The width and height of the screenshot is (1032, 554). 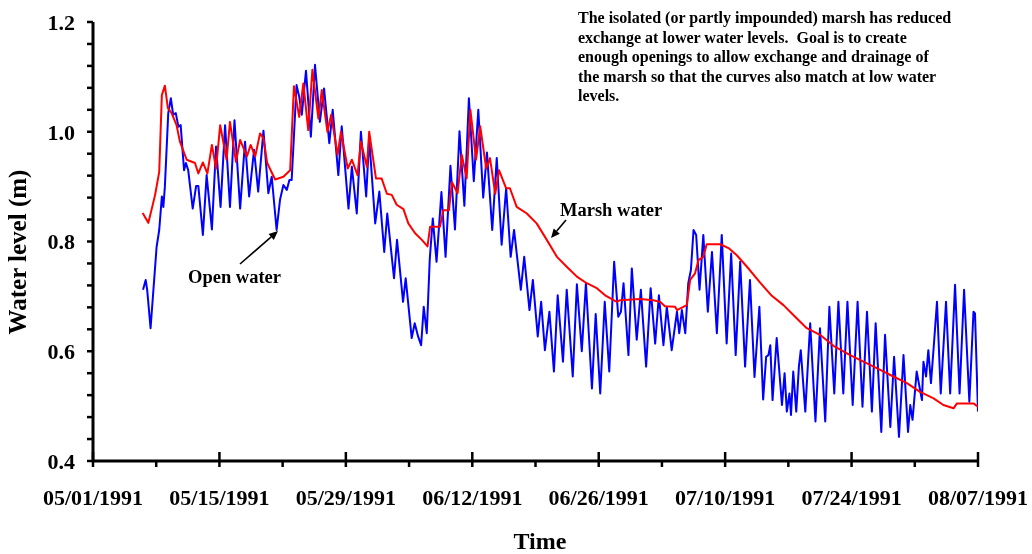 What do you see at coordinates (611, 210) in the screenshot?
I see `series-label: Marsh water` at bounding box center [611, 210].